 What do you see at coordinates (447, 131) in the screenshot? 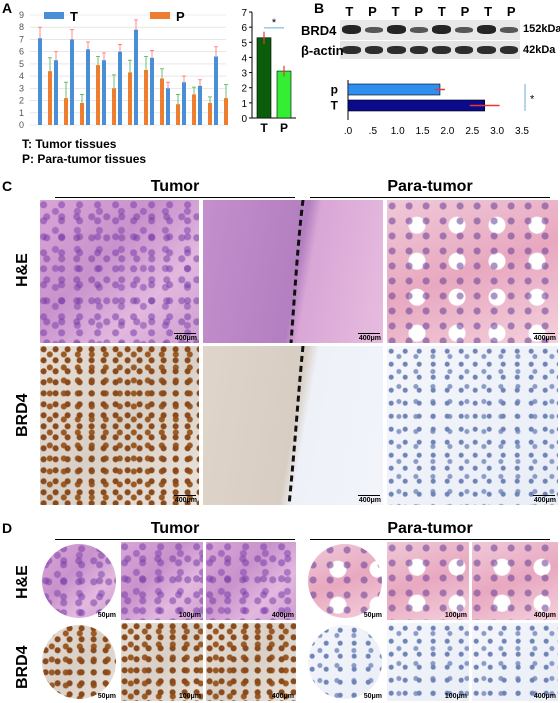
I see `x-tick-label: 2.0` at bounding box center [447, 131].